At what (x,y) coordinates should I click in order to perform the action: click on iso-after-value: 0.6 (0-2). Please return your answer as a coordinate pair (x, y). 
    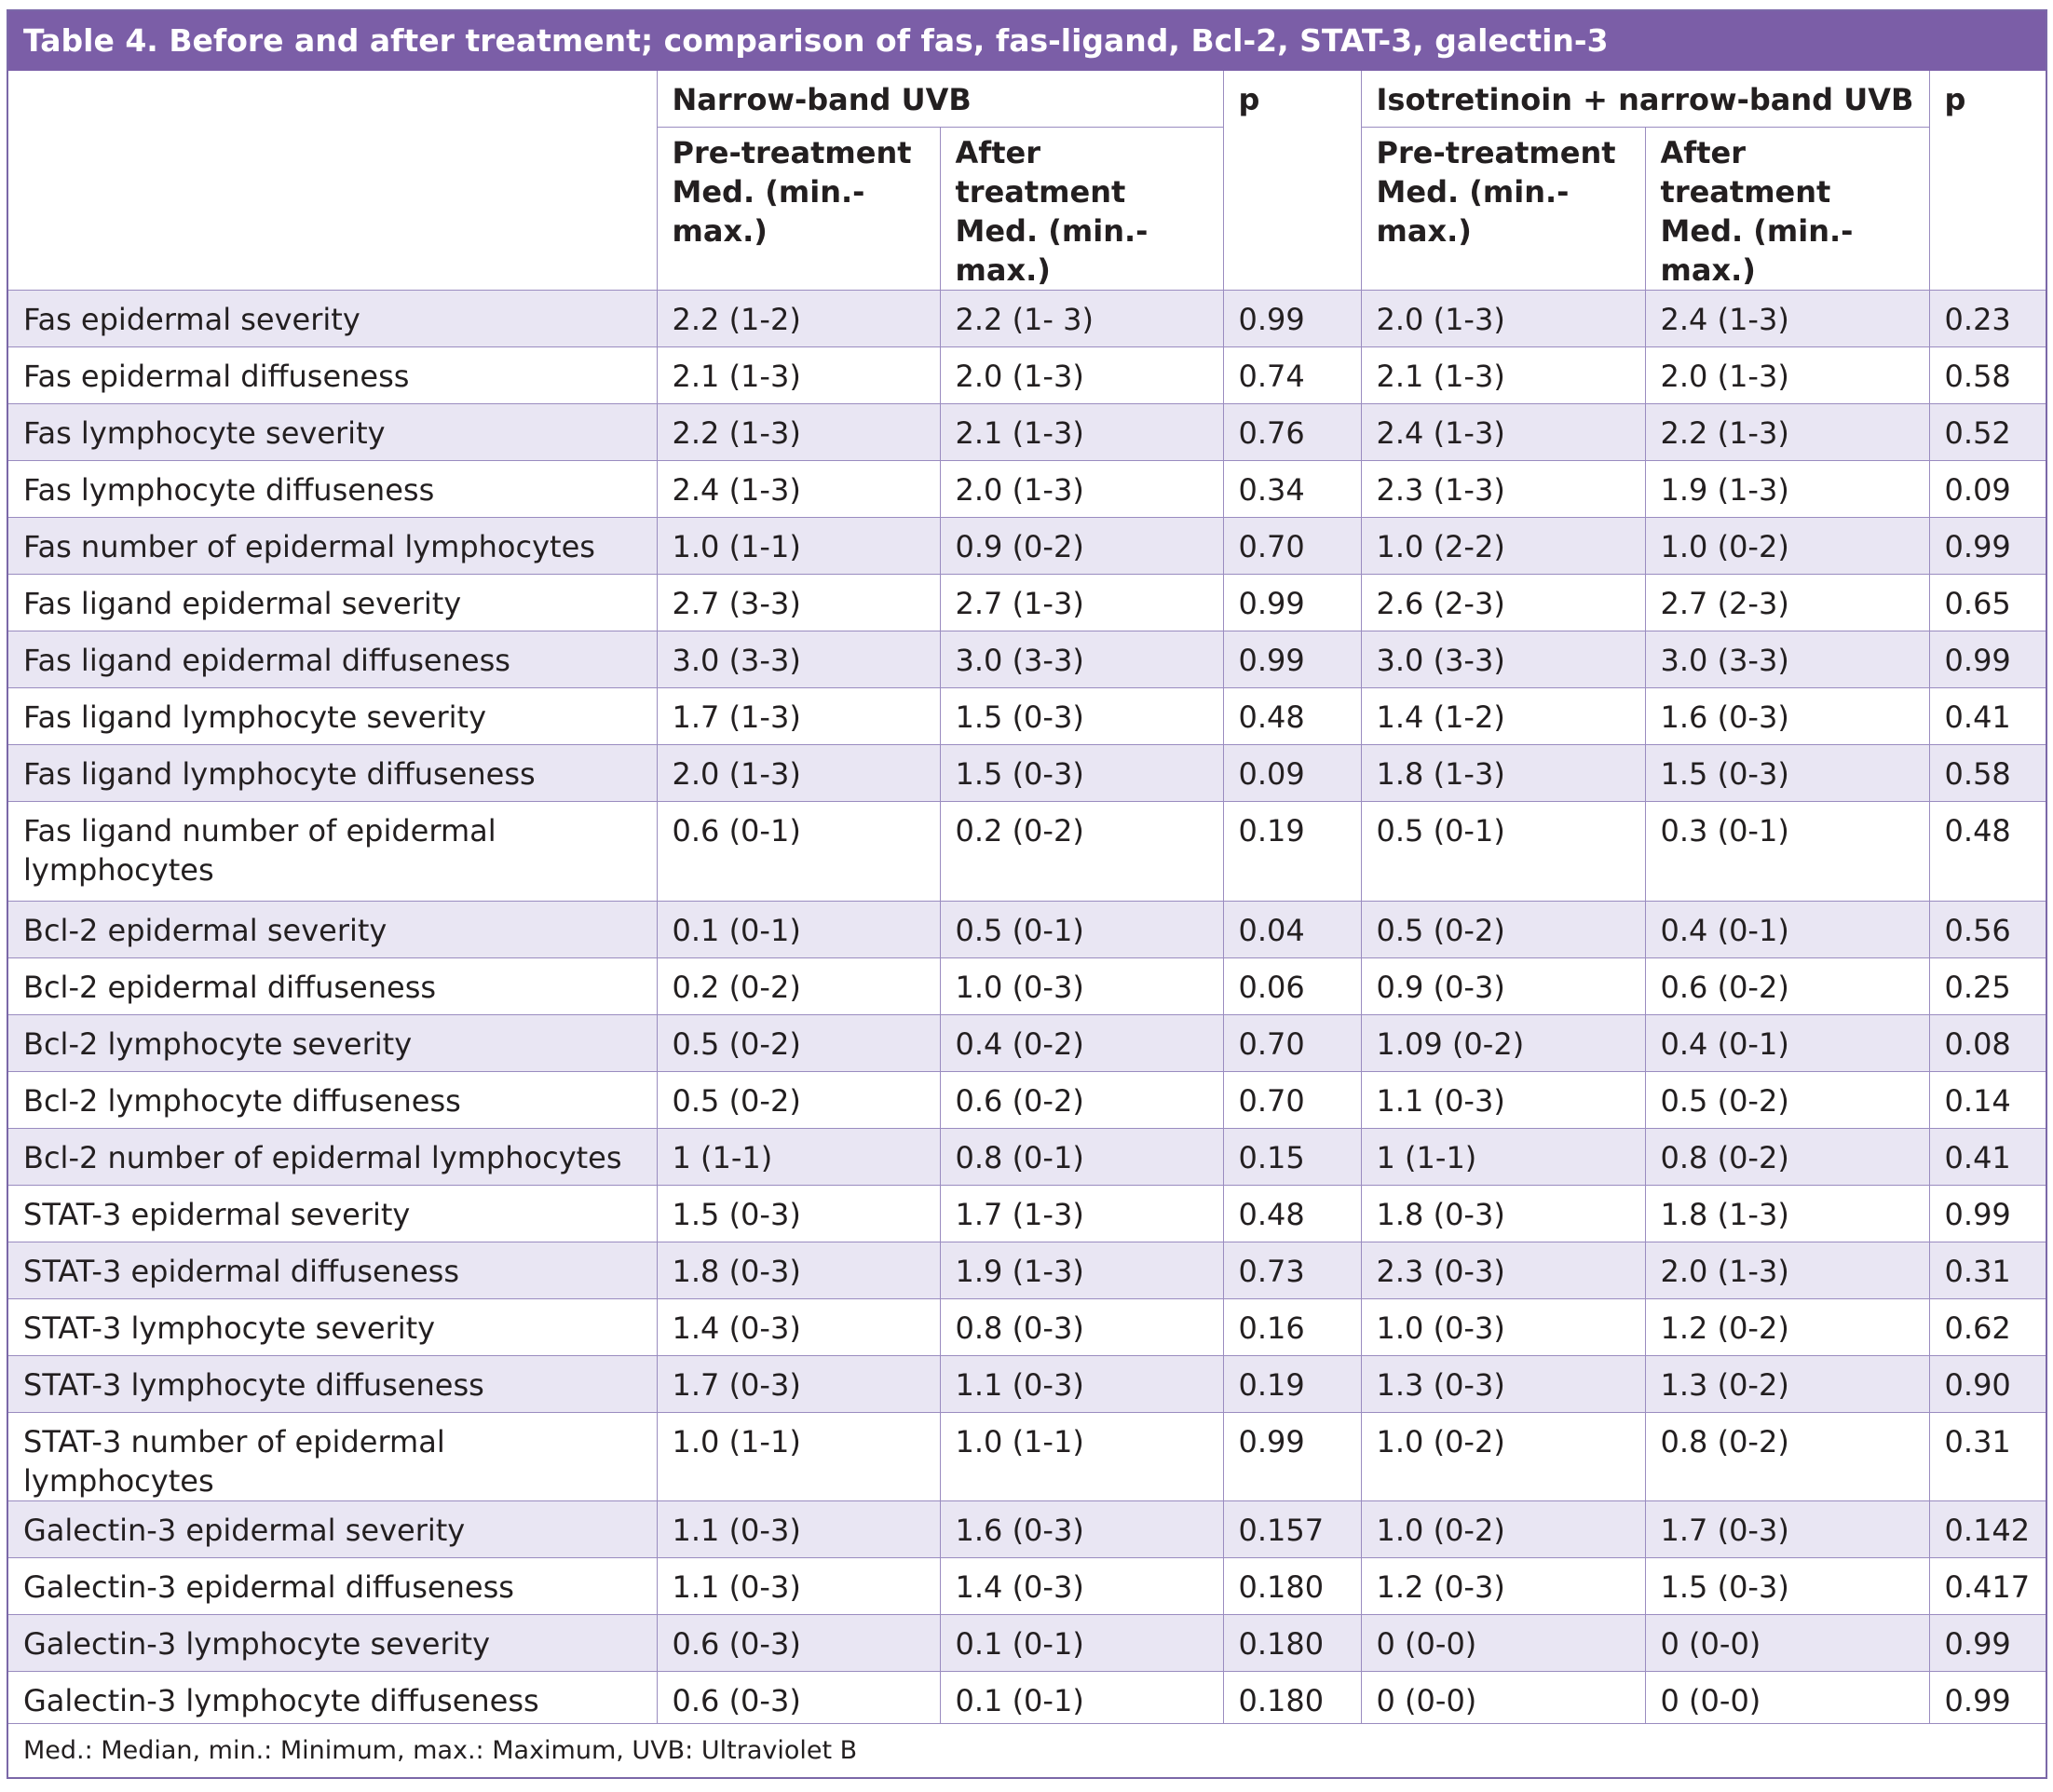
    Looking at the image, I should click on (1787, 986).